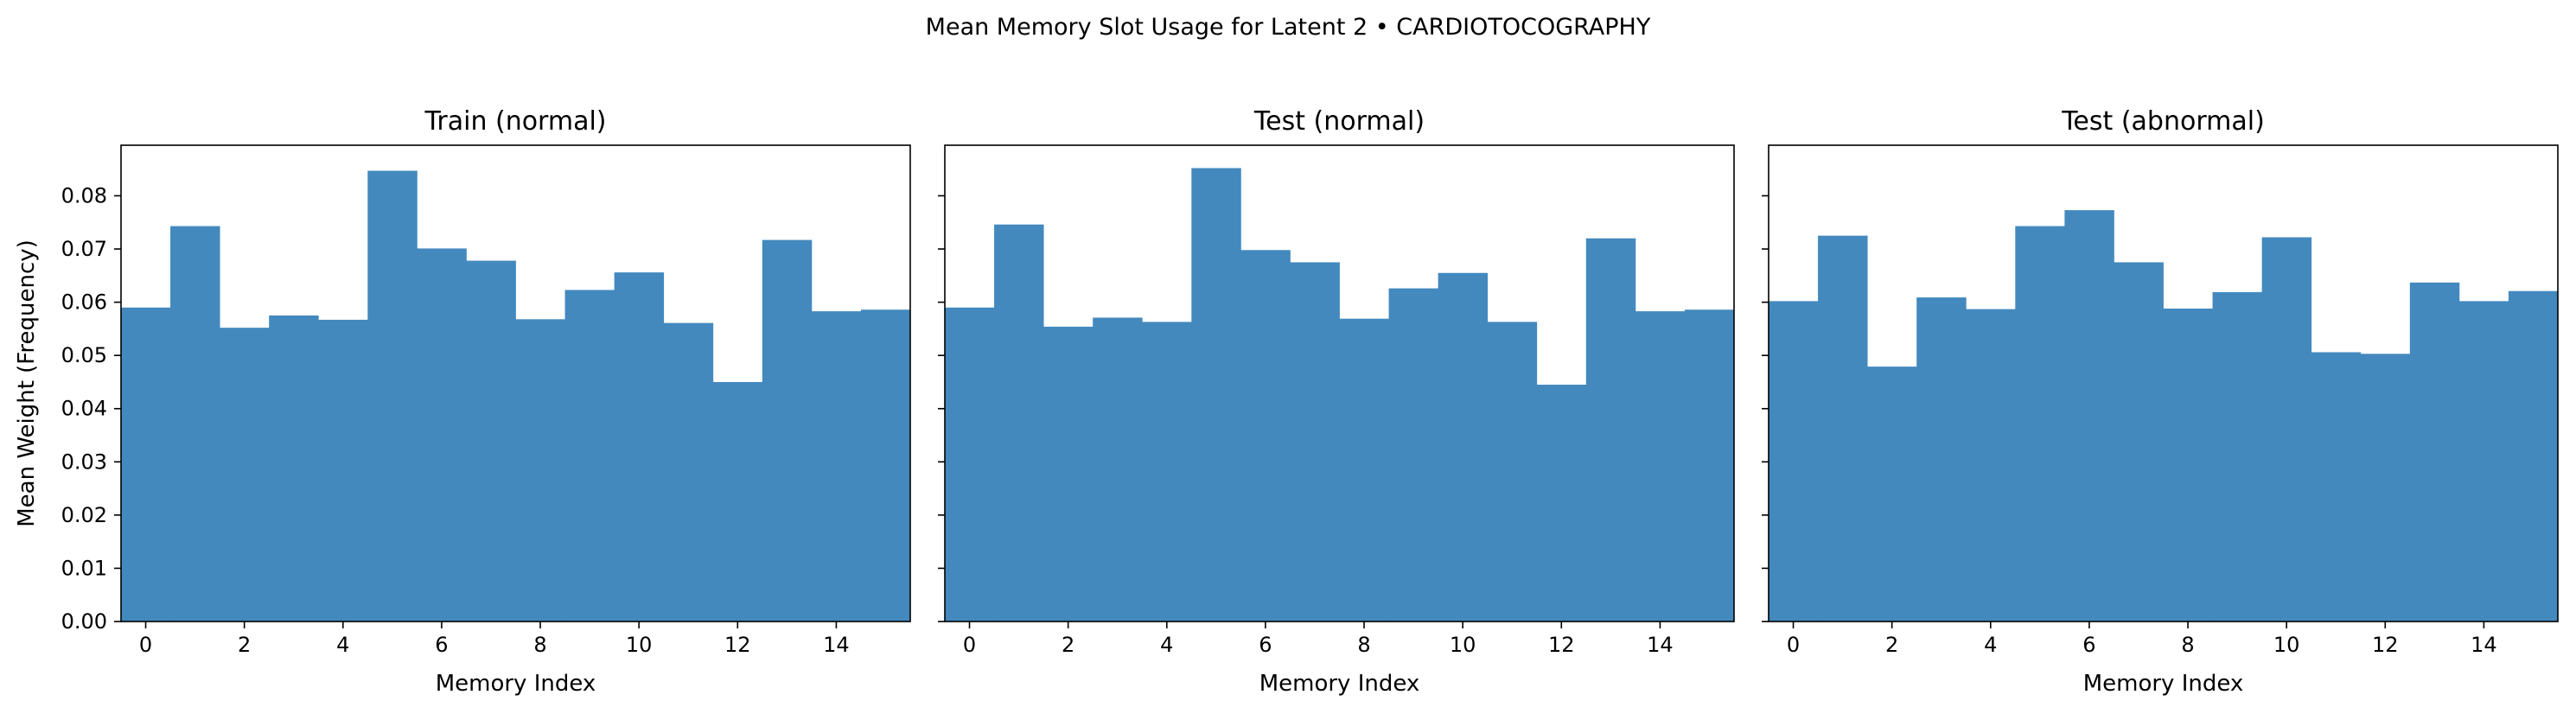 The width and height of the screenshot is (2576, 714). I want to click on y-tick-label: 0.02, so click(84, 515).